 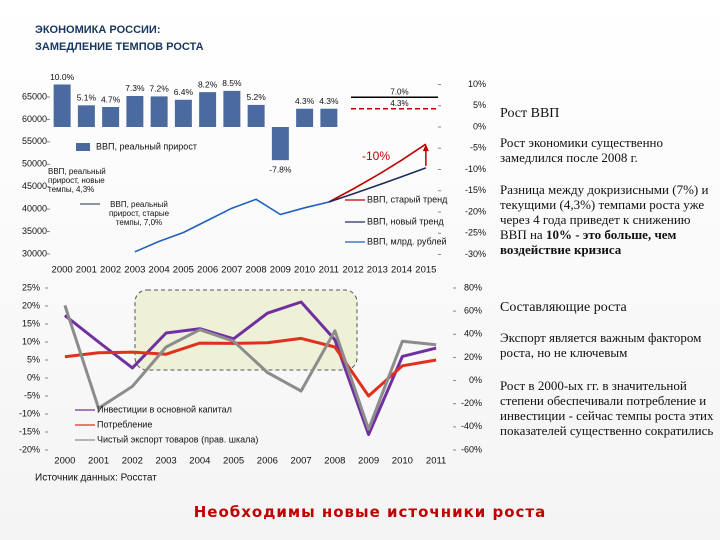 I want to click on y-tick-label: -10%, so click(x=29, y=413).